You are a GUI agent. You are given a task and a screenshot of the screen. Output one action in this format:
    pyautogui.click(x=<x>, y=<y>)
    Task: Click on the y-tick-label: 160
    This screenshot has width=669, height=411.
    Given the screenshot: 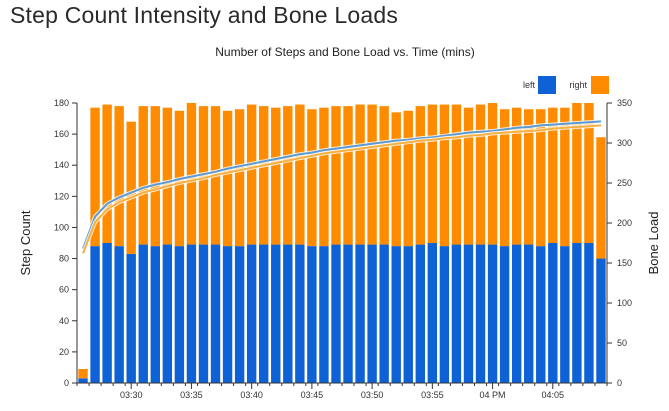 What is the action you would take?
    pyautogui.click(x=61, y=134)
    